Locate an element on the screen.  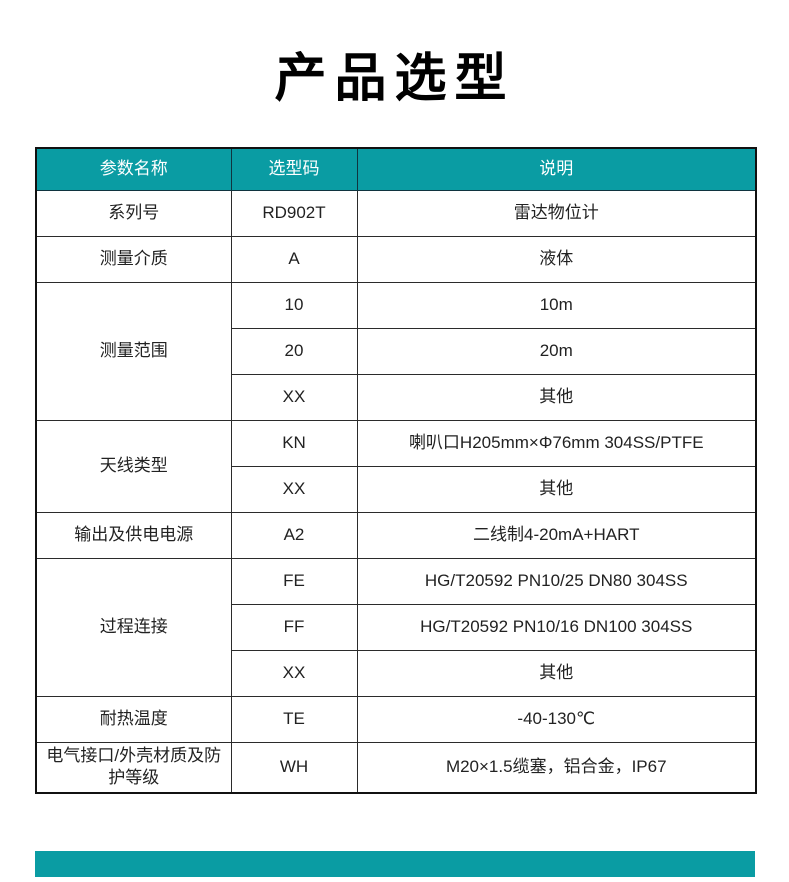
description-cell: HG/T20592 PN10/16 DN100 304SS is located at coordinates (556, 627).